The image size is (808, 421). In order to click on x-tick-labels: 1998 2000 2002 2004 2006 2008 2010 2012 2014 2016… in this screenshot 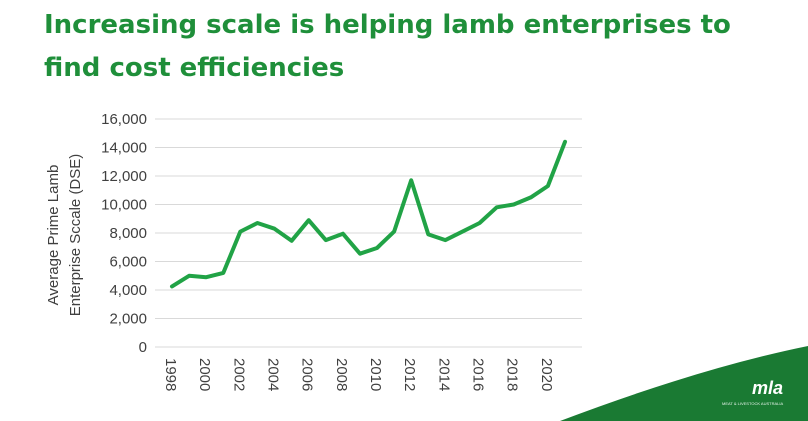, I will do `click(358, 374)`.